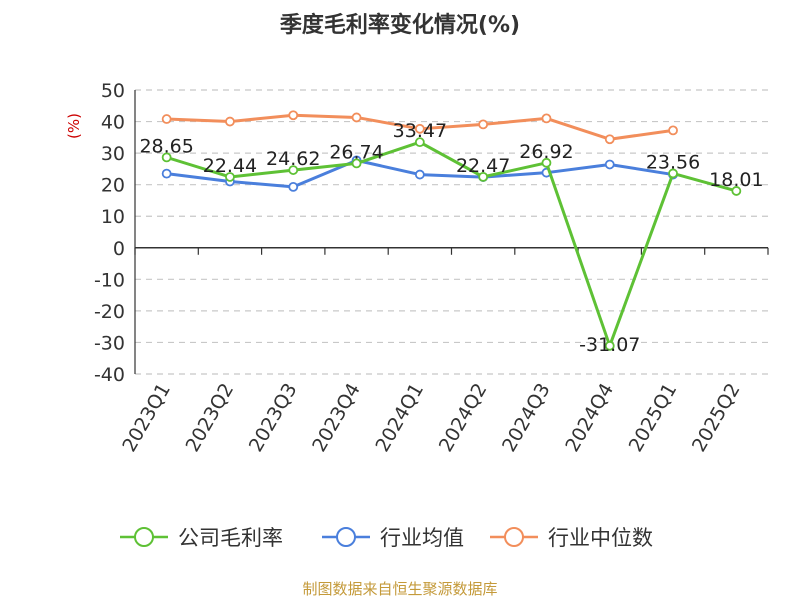  Describe the element at coordinates (399, 418) in the screenshot. I see `x-tick-label: 2024Q1` at that location.